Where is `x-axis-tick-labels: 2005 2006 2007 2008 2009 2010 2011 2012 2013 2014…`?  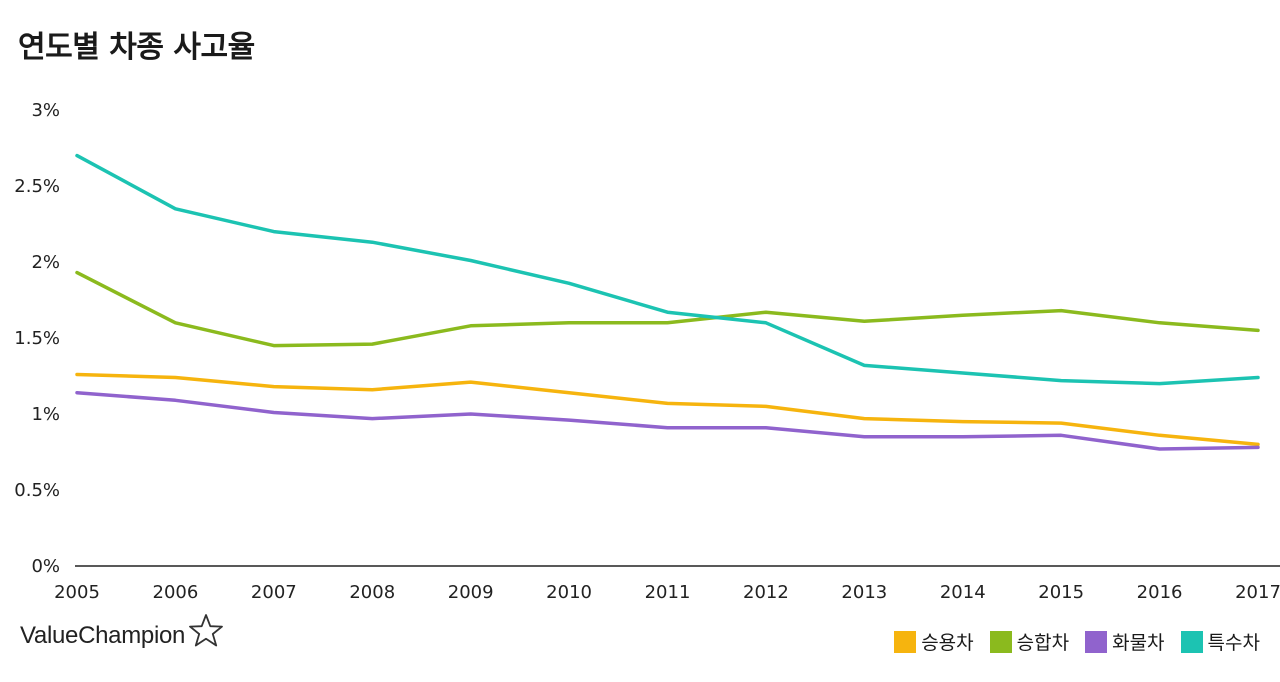 x-axis-tick-labels: 2005 2006 2007 2008 2009 2010 2011 2012 2013 2014… is located at coordinates (667, 592).